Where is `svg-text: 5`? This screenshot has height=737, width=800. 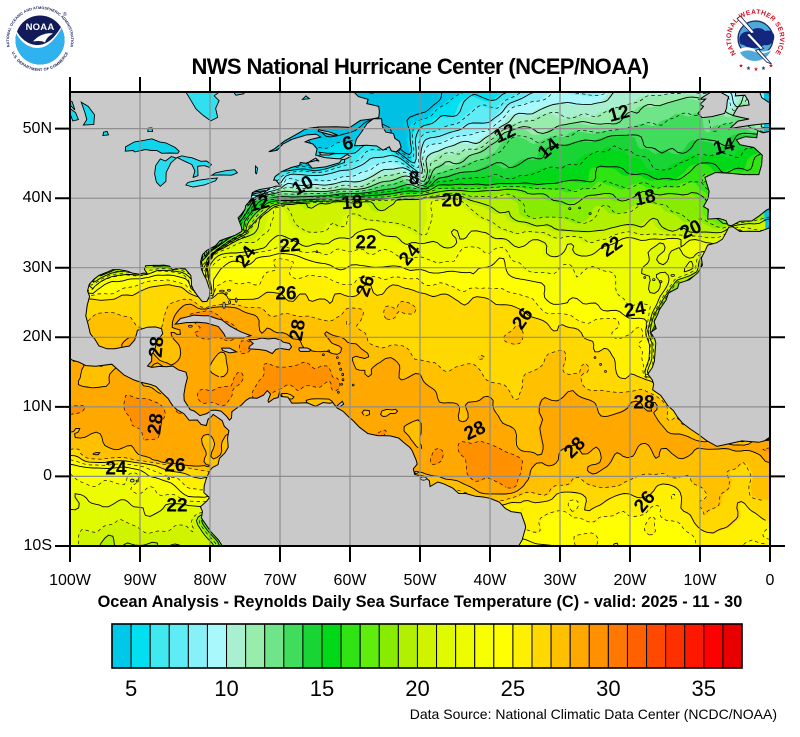
svg-text: 5 is located at coordinates (131, 688).